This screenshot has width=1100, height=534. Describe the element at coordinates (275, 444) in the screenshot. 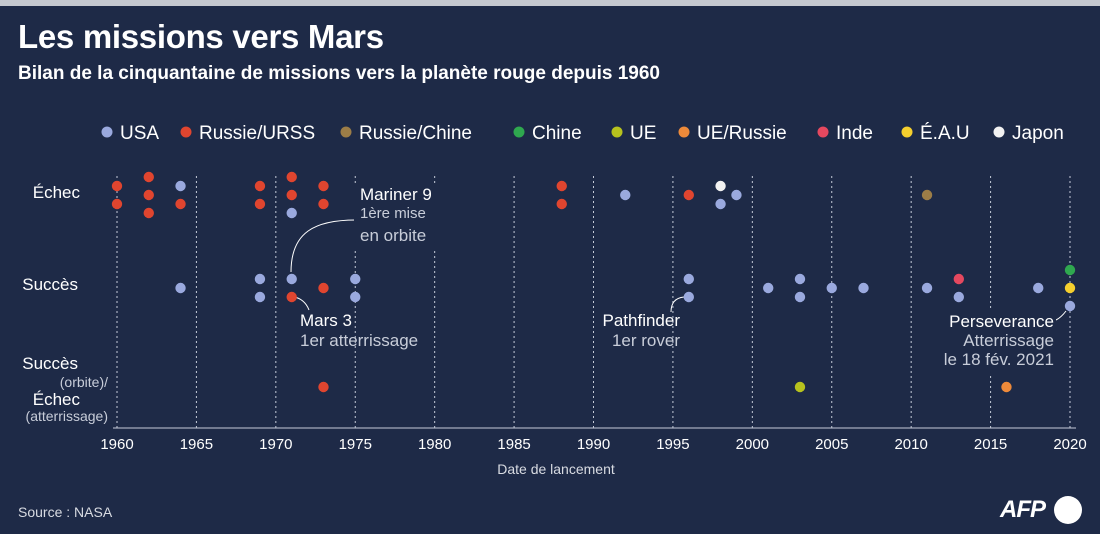

I see `x-tick-label: 1970` at that location.